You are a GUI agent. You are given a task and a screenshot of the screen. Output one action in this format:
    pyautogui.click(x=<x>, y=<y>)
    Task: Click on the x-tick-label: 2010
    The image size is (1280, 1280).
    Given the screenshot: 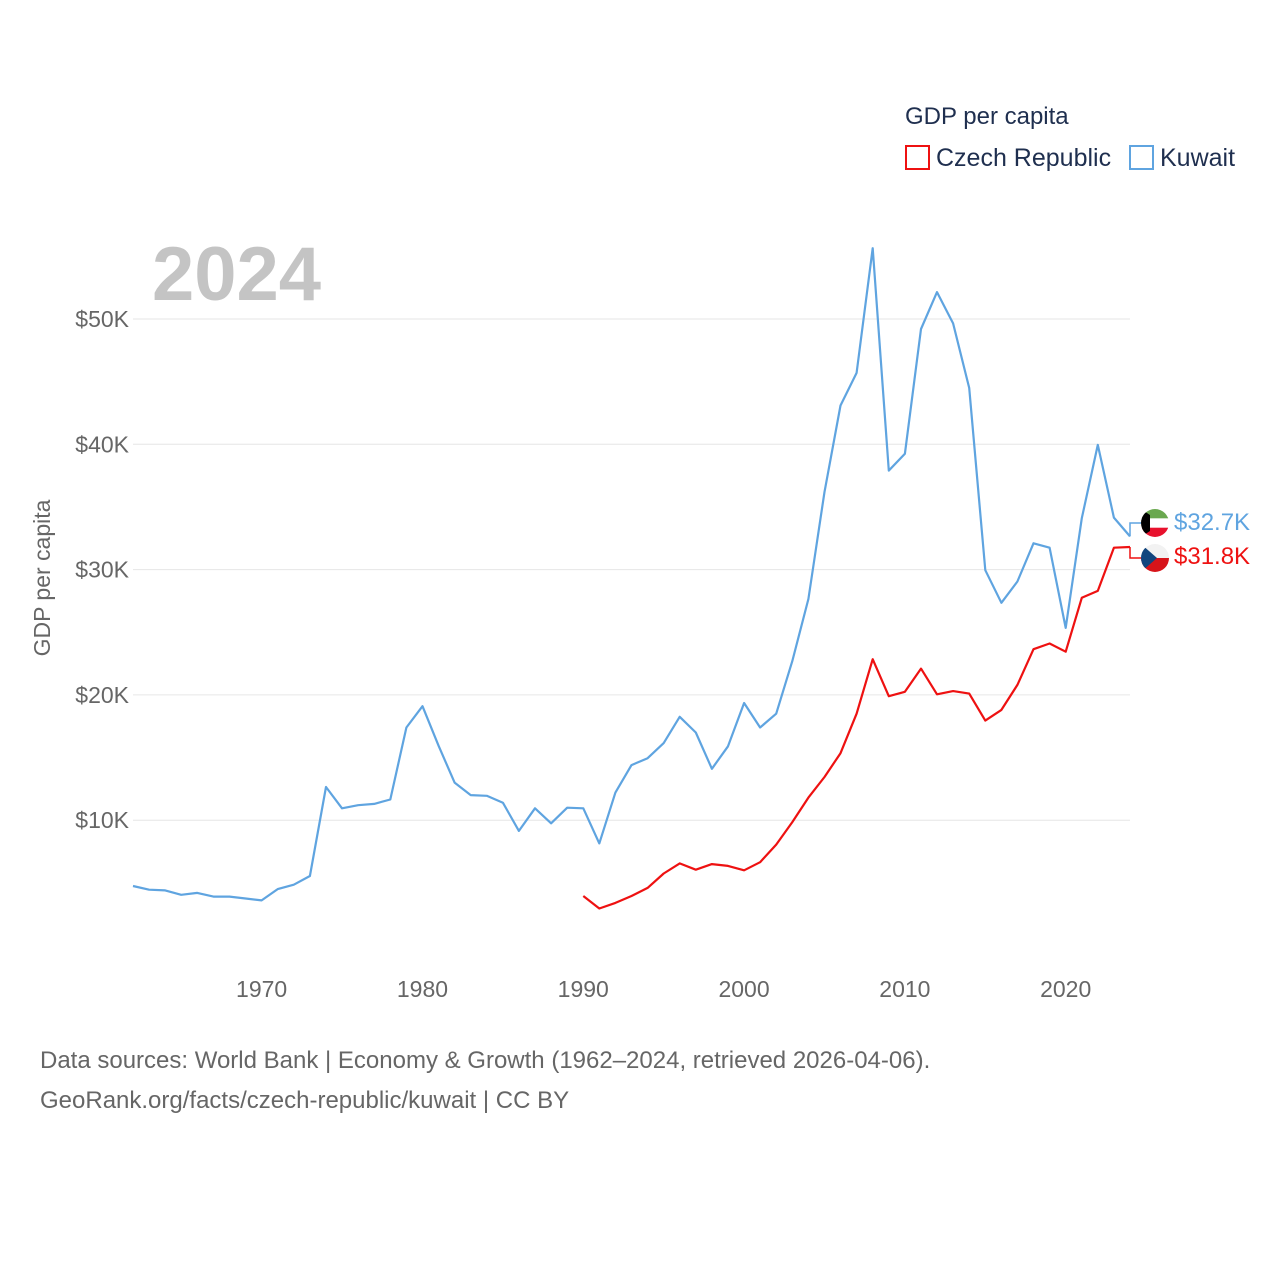 What is the action you would take?
    pyautogui.click(x=904, y=989)
    